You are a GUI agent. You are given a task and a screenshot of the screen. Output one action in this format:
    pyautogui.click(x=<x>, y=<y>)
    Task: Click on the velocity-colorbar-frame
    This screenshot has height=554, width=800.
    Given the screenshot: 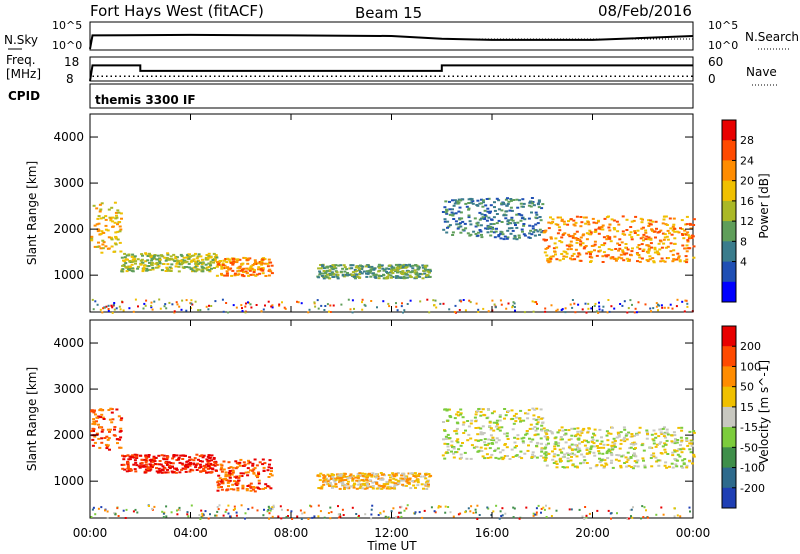 What is the action you would take?
    pyautogui.click(x=729, y=417)
    